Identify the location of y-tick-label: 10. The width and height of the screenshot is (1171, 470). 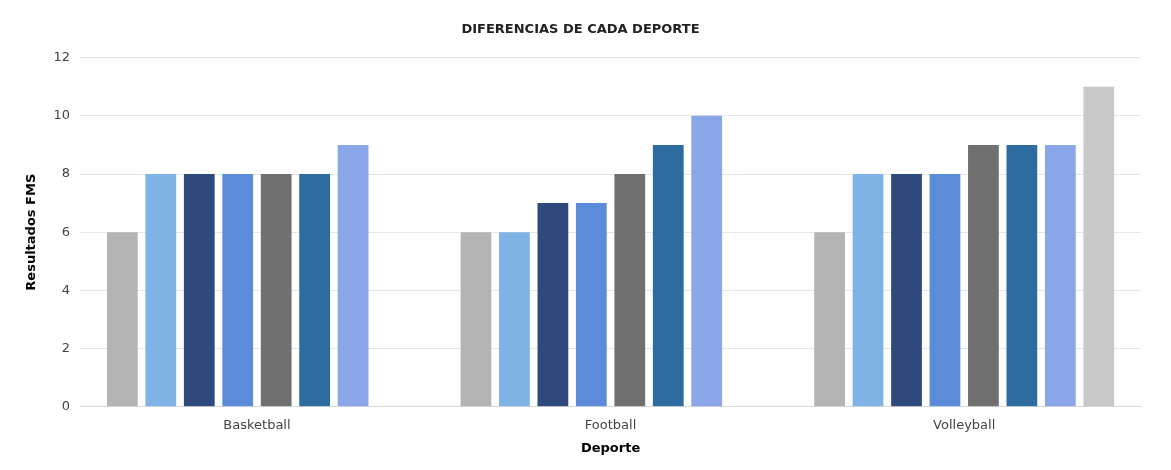
(62, 115).